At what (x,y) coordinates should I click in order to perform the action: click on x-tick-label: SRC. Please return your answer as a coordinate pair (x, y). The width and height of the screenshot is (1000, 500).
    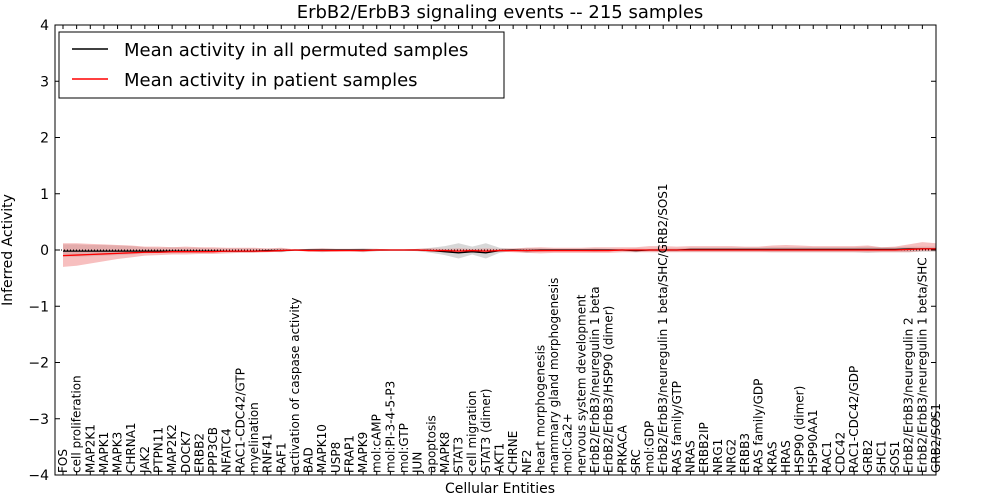
    Looking at the image, I should click on (636, 461).